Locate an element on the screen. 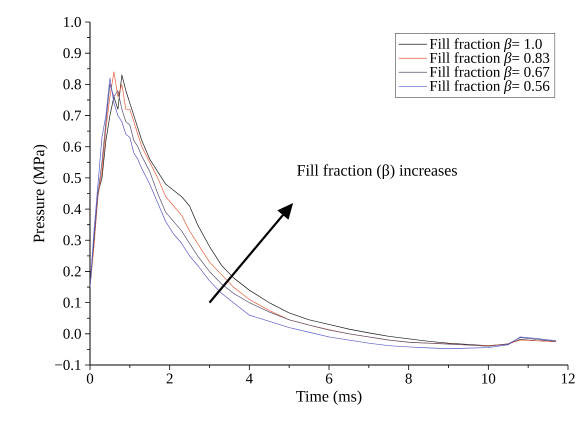 This screenshot has width=579, height=423. x-axis-title: Time (ms) is located at coordinates (329, 397).